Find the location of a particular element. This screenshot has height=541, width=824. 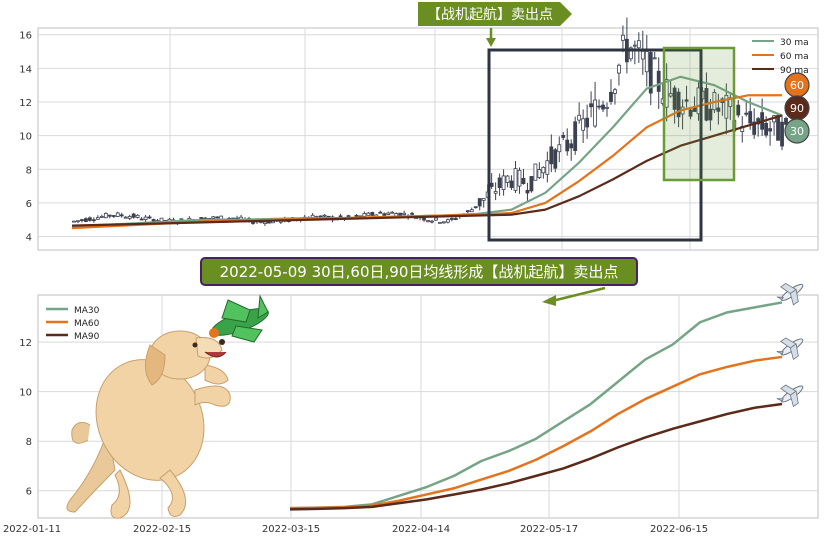

bottom-y-ticks: 6 8 10 12 is located at coordinates (25, 418).